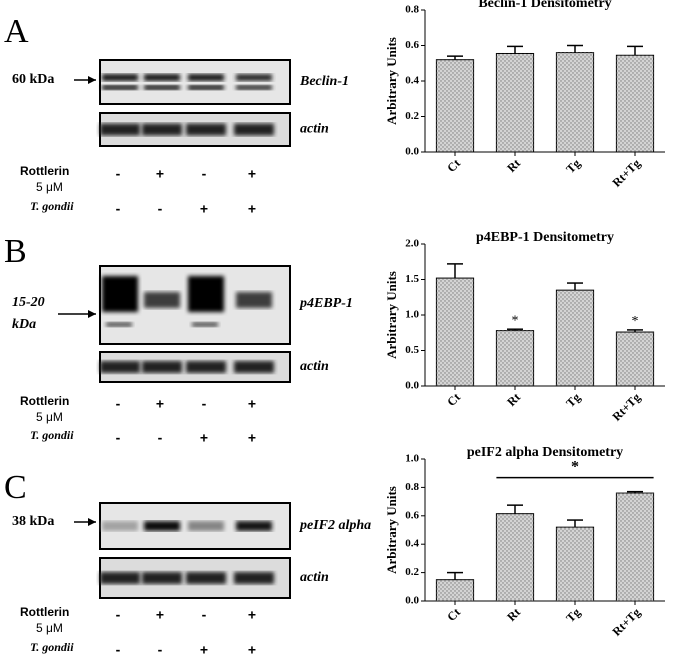 This screenshot has height=664, width=675. Describe the element at coordinates (44, 171) in the screenshot. I see `treatment-name: Rottlerin` at that location.